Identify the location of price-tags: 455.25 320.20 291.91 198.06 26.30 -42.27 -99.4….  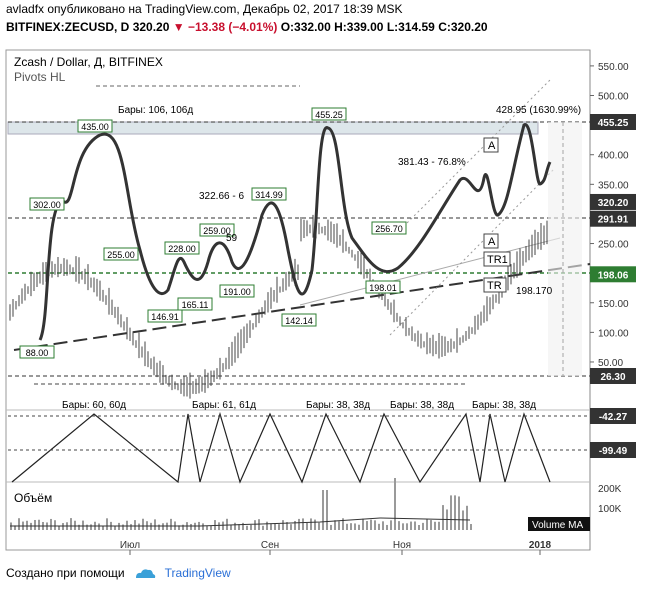
(613, 314).